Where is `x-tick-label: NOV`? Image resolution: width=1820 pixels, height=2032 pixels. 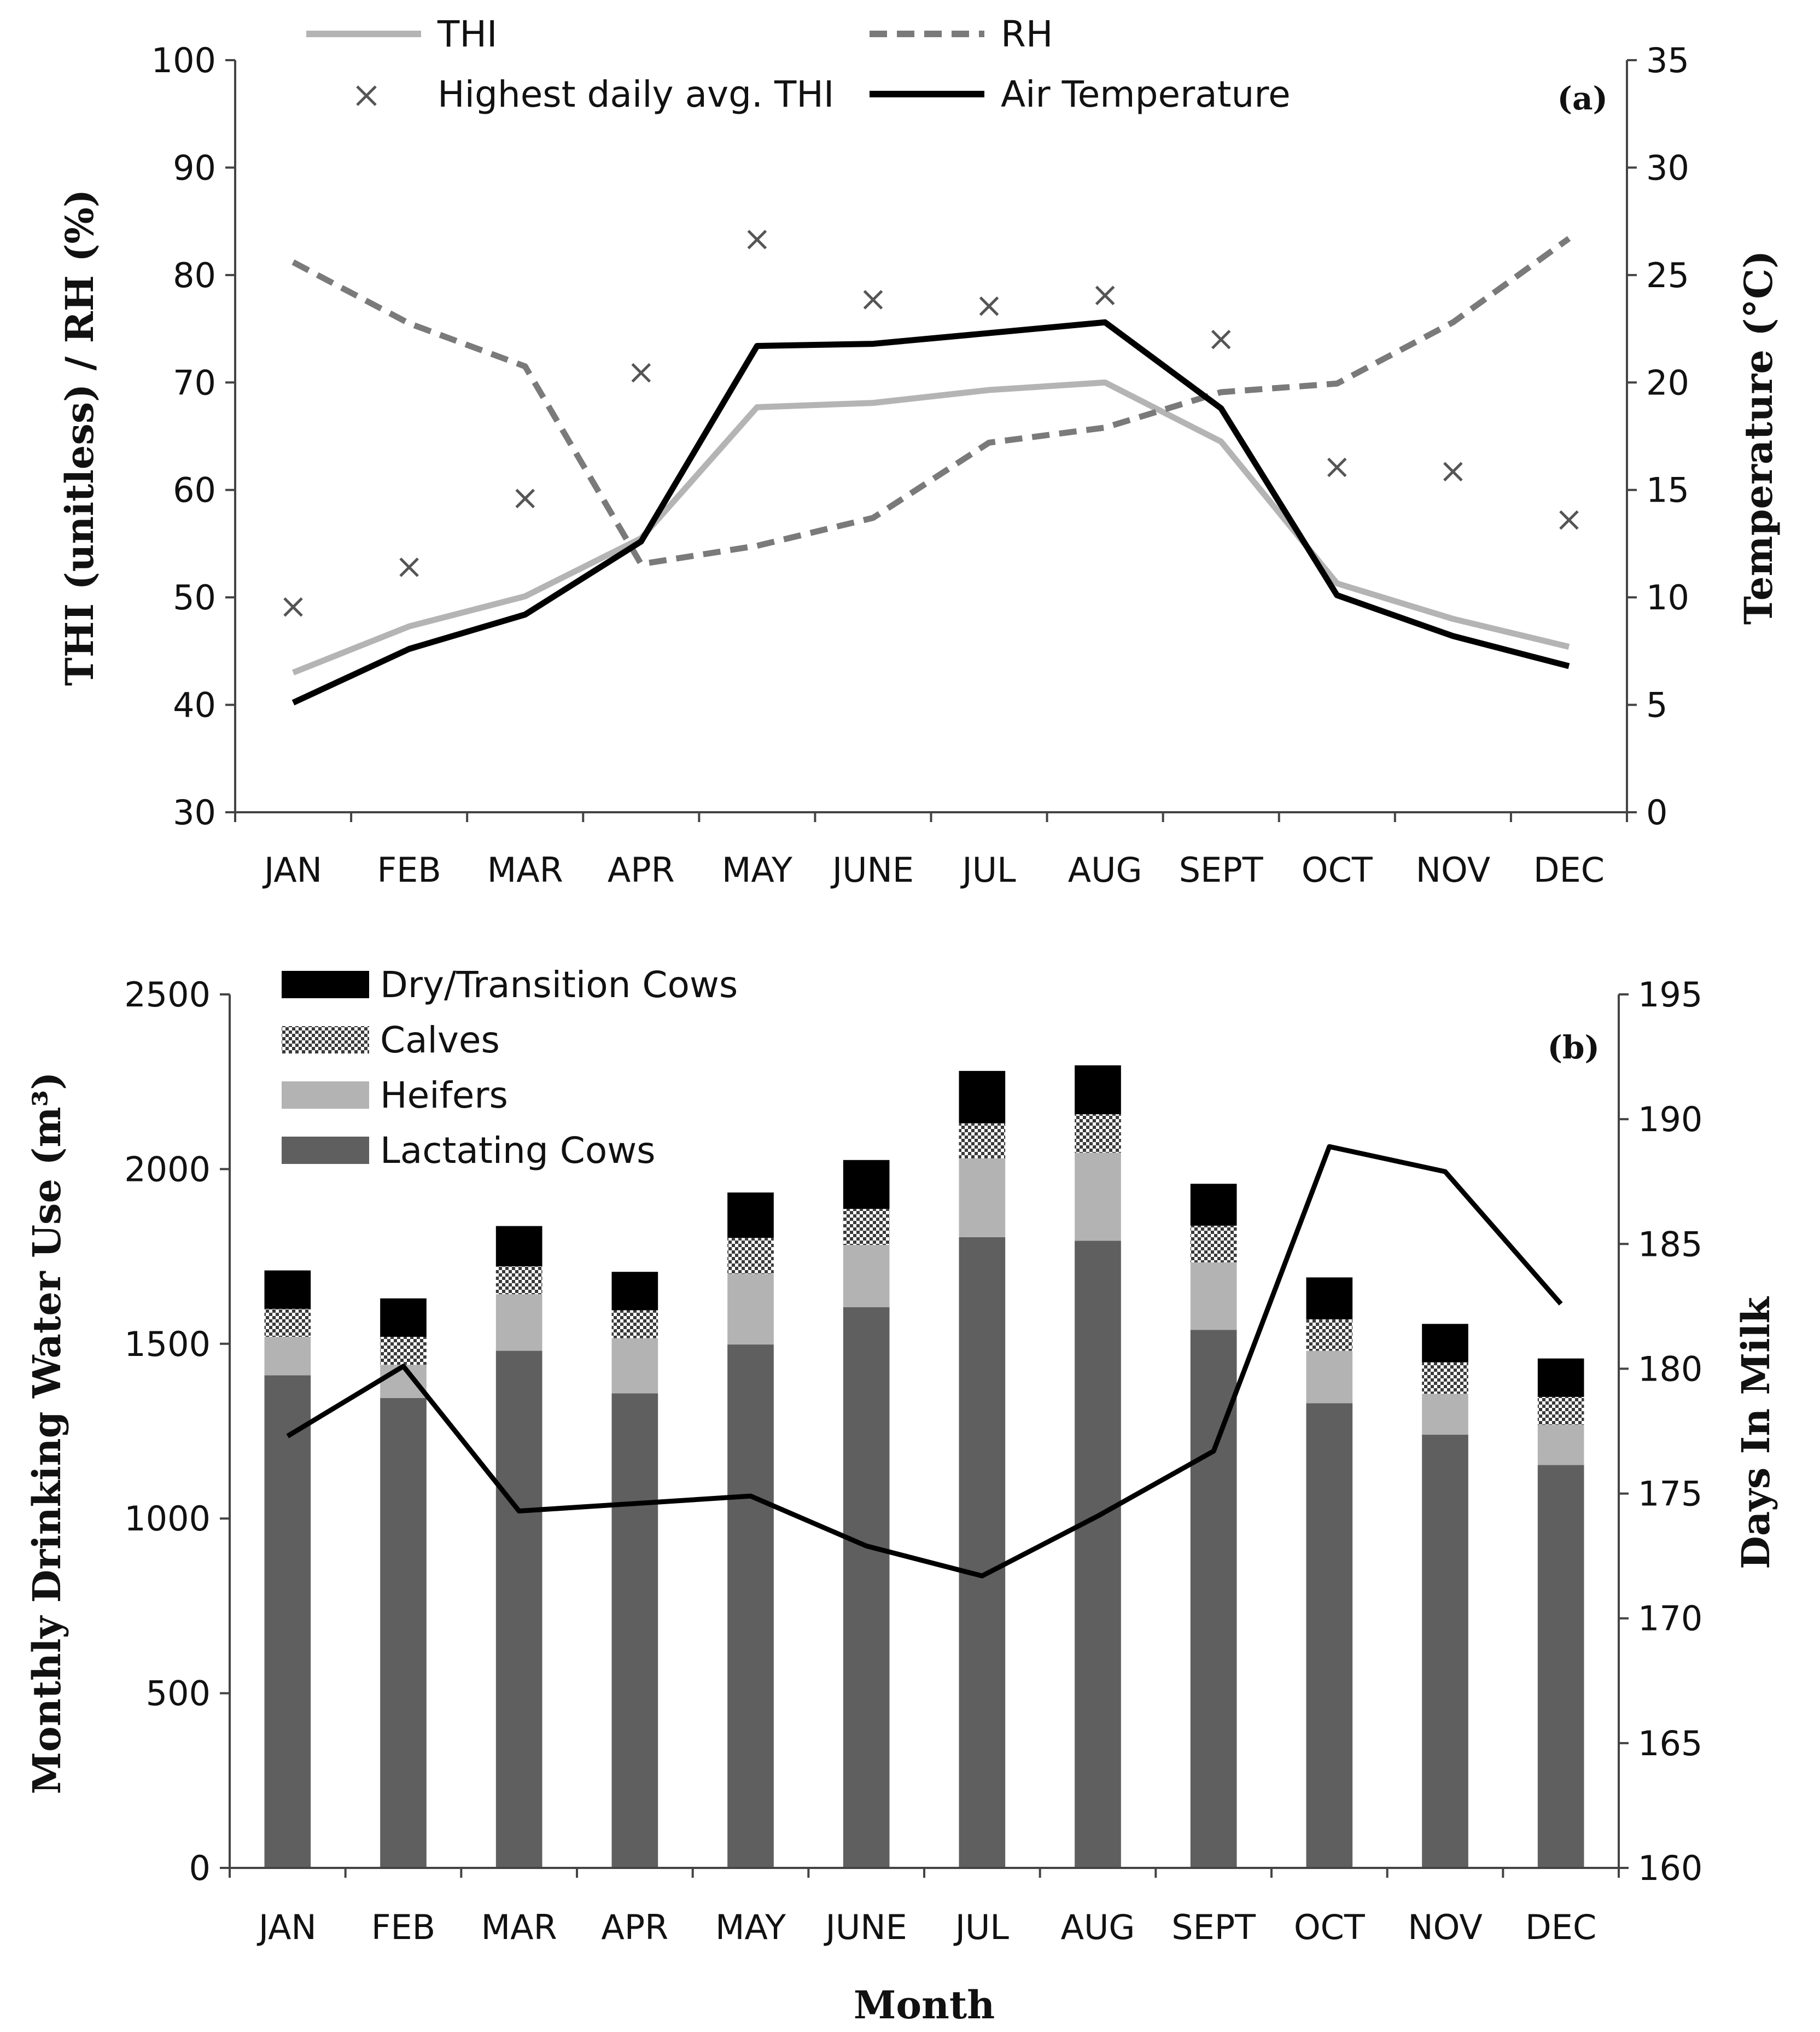 x-tick-label: NOV is located at coordinates (1445, 1927).